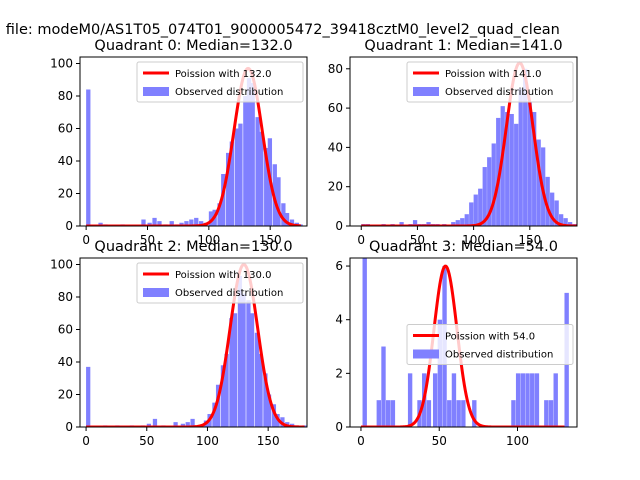  What do you see at coordinates (339, 266) in the screenshot?
I see `y-tick-label: 6` at bounding box center [339, 266].